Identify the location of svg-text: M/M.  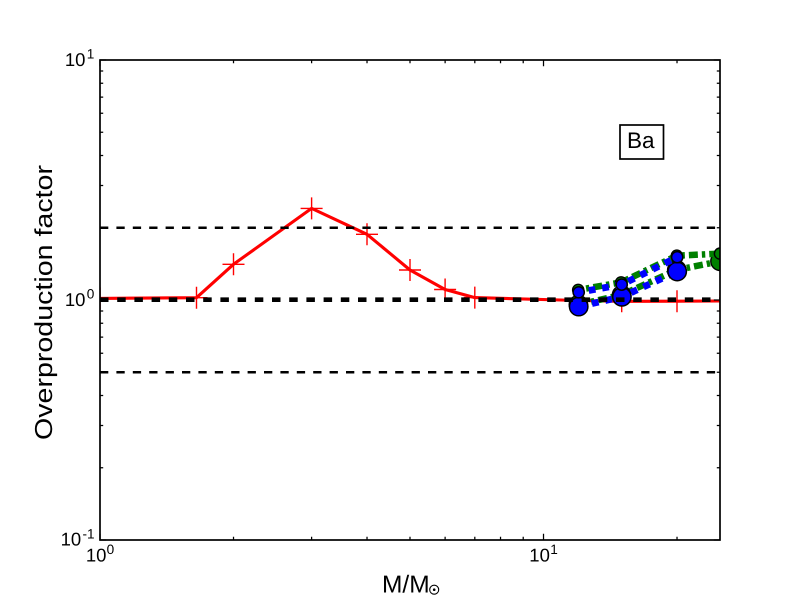
(406, 584).